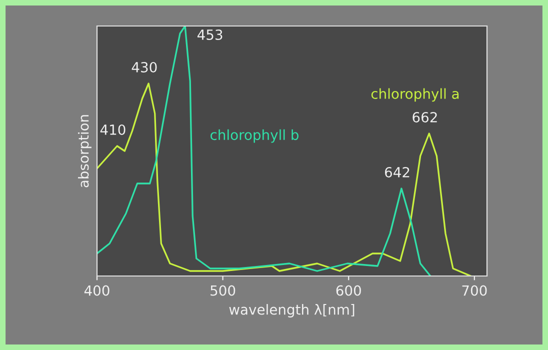  What do you see at coordinates (424, 117) in the screenshot?
I see `annotation: 662` at bounding box center [424, 117].